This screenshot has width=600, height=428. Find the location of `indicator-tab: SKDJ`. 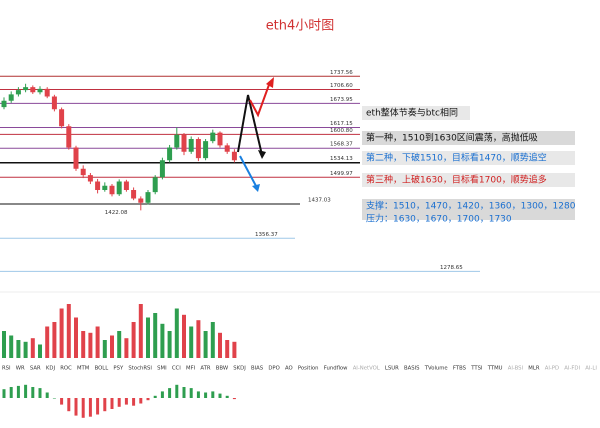

indicator-tab: SKDJ is located at coordinates (239, 369).